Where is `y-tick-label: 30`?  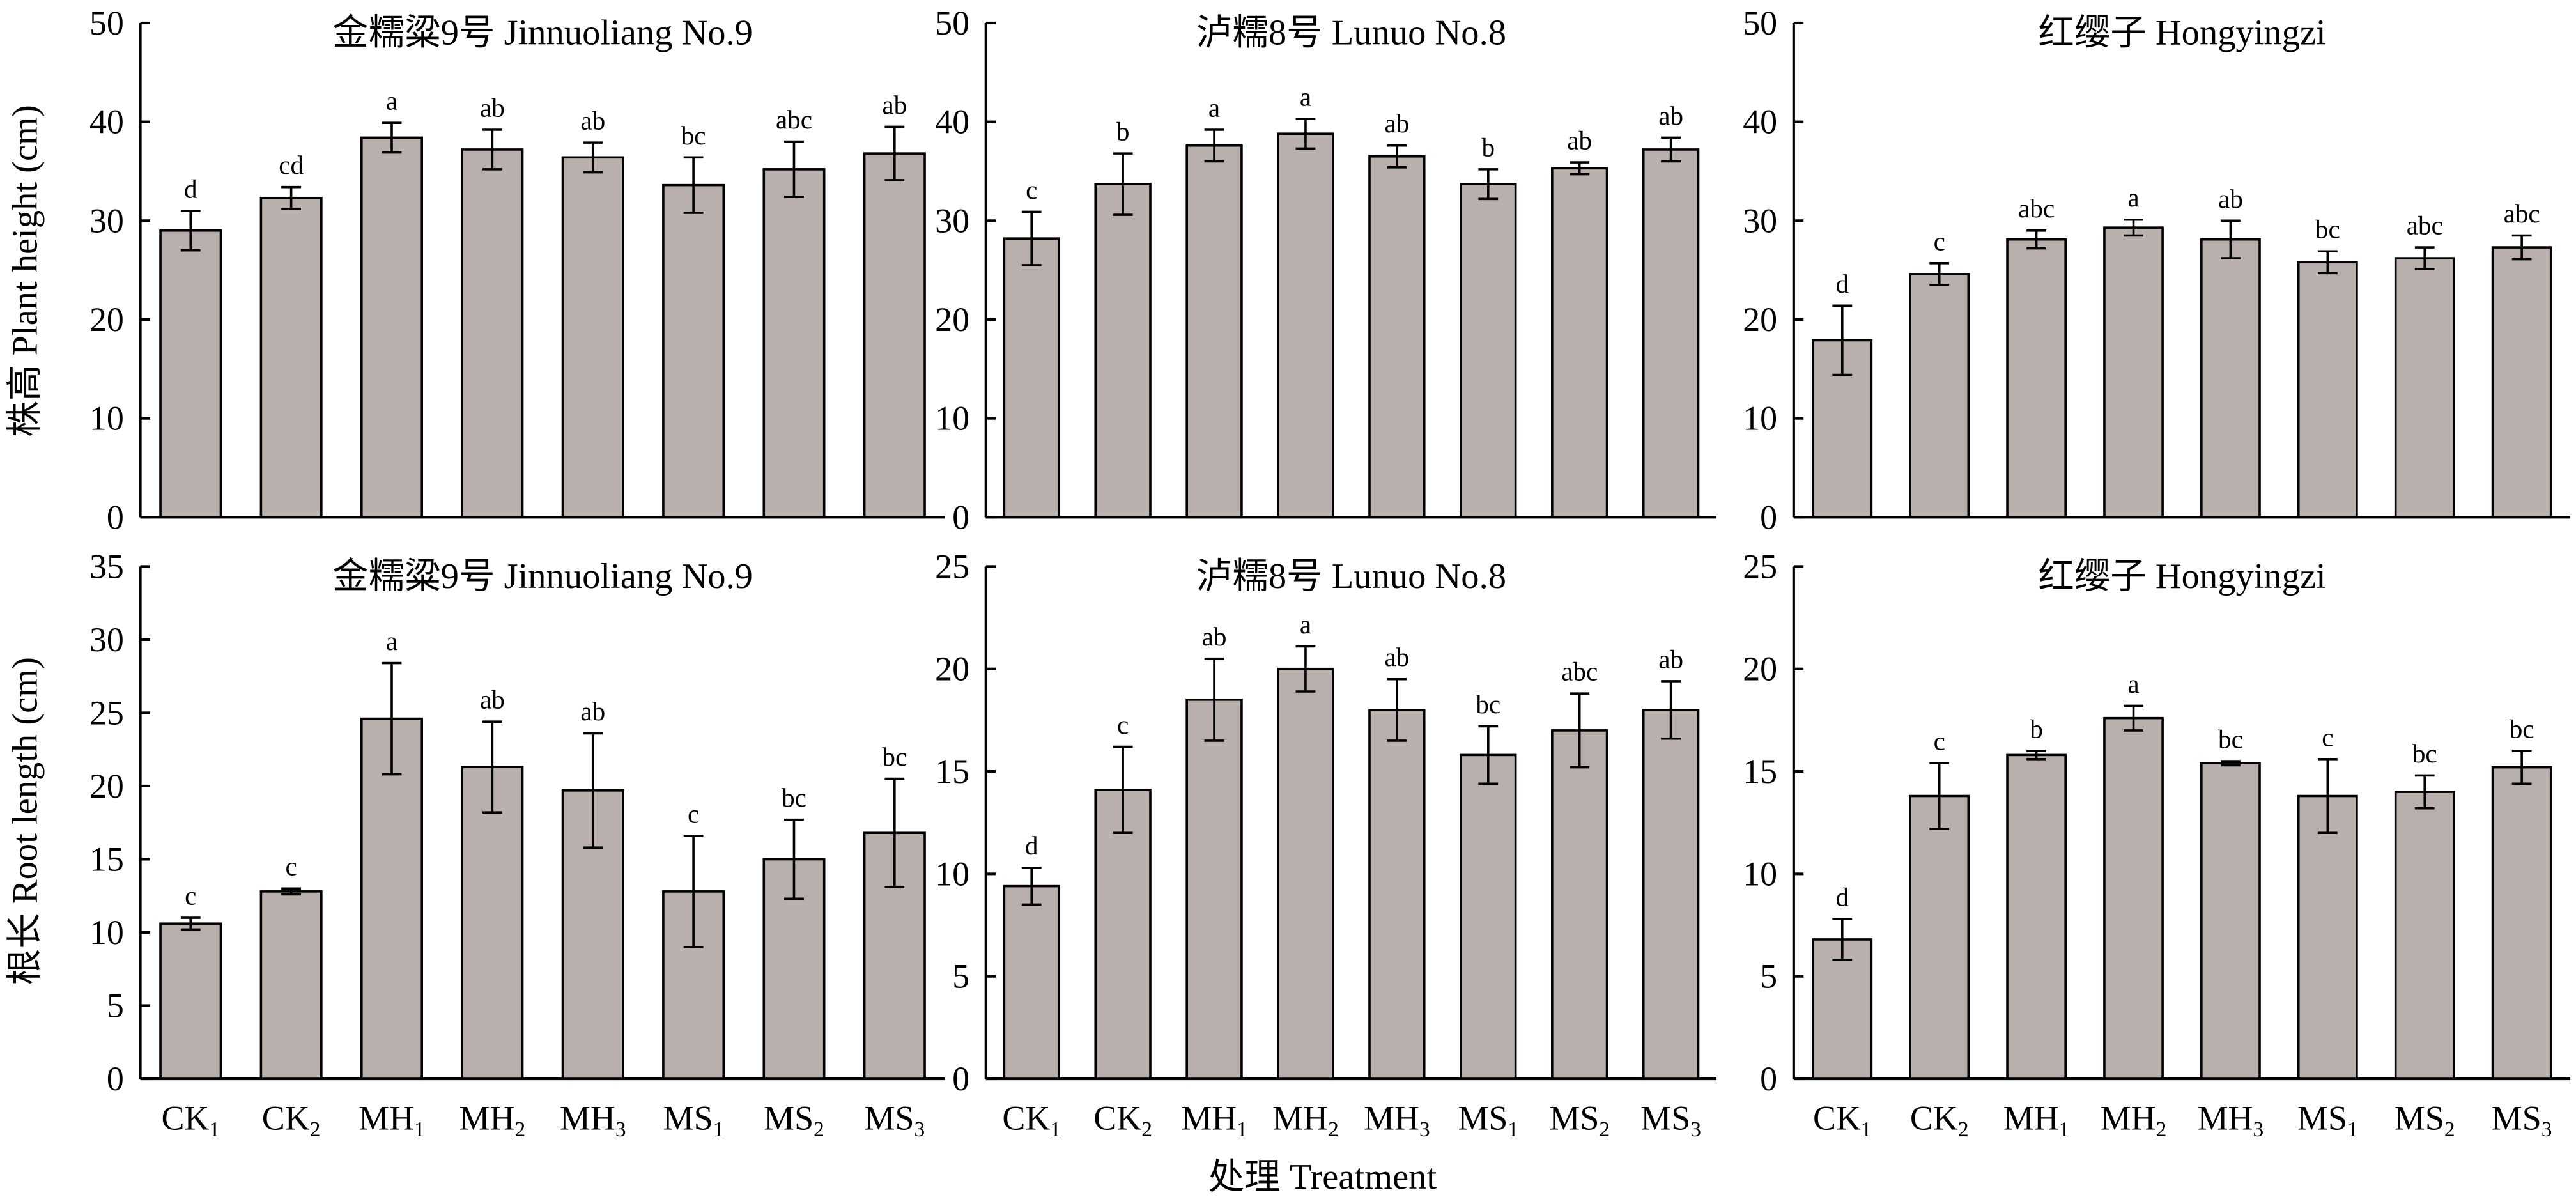 y-tick-label: 30 is located at coordinates (1760, 220).